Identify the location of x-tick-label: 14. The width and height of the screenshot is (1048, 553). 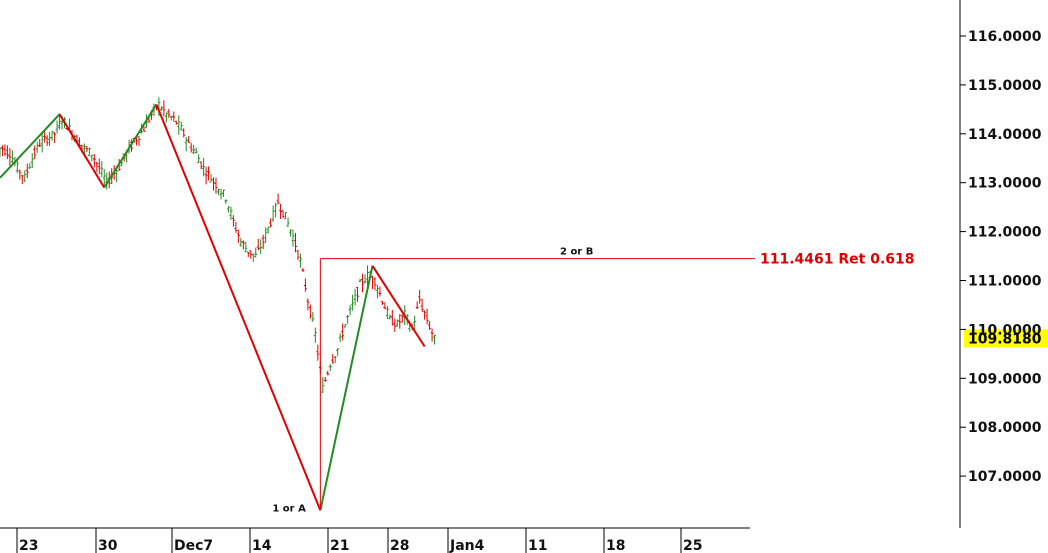
(262, 545).